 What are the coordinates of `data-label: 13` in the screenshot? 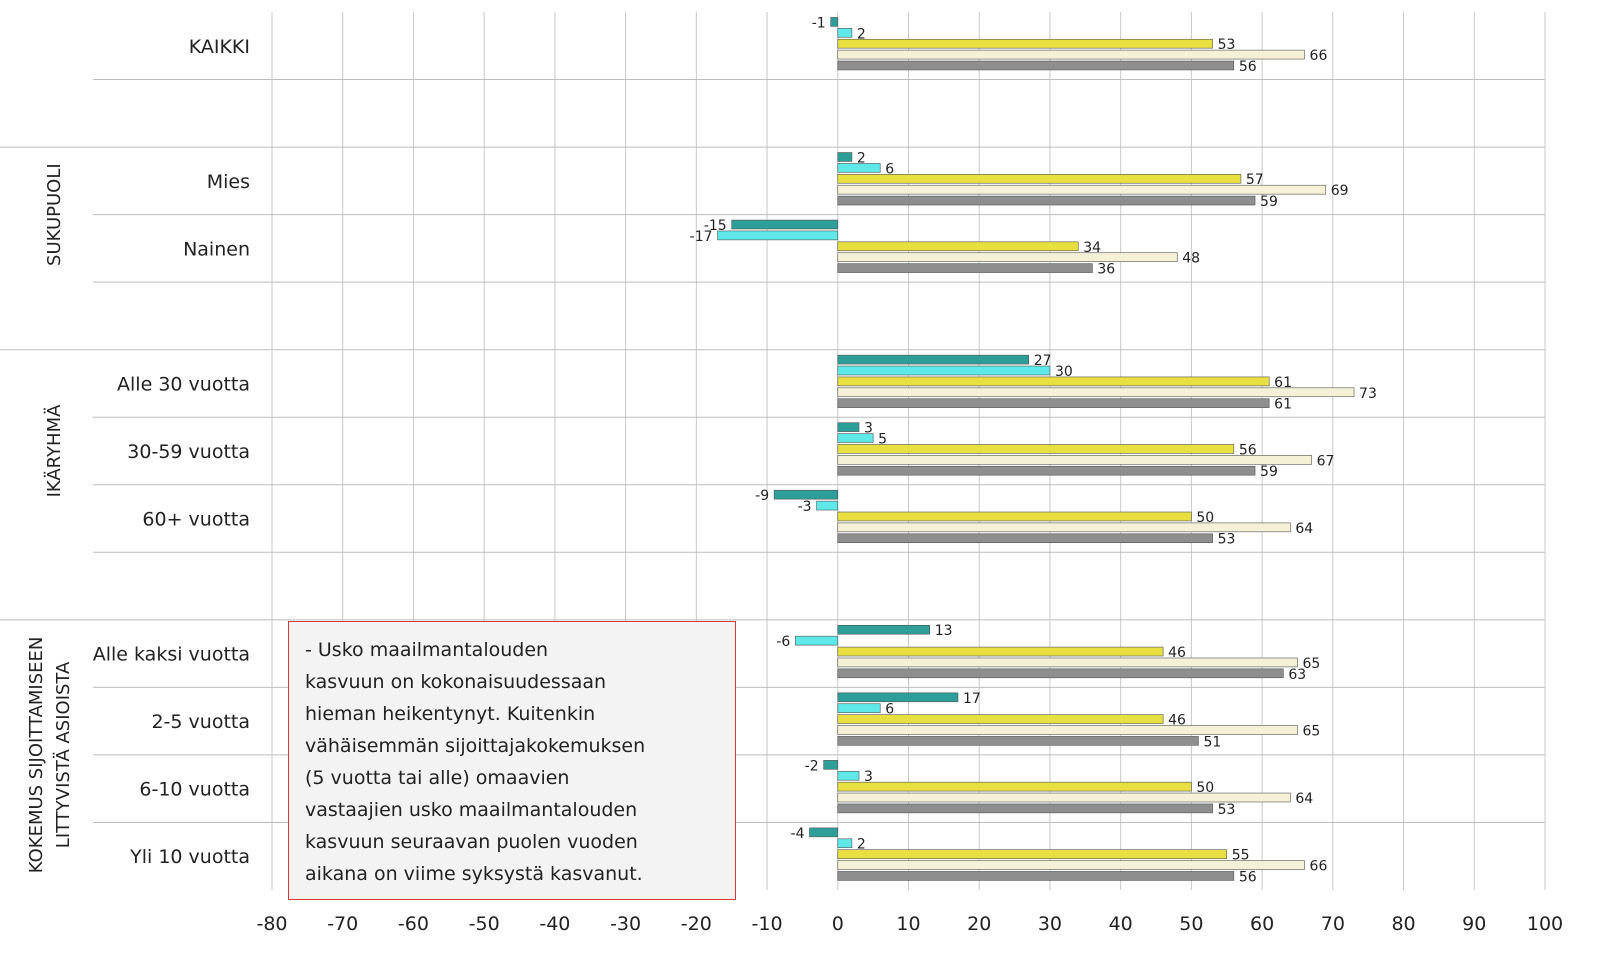 It's located at (944, 631).